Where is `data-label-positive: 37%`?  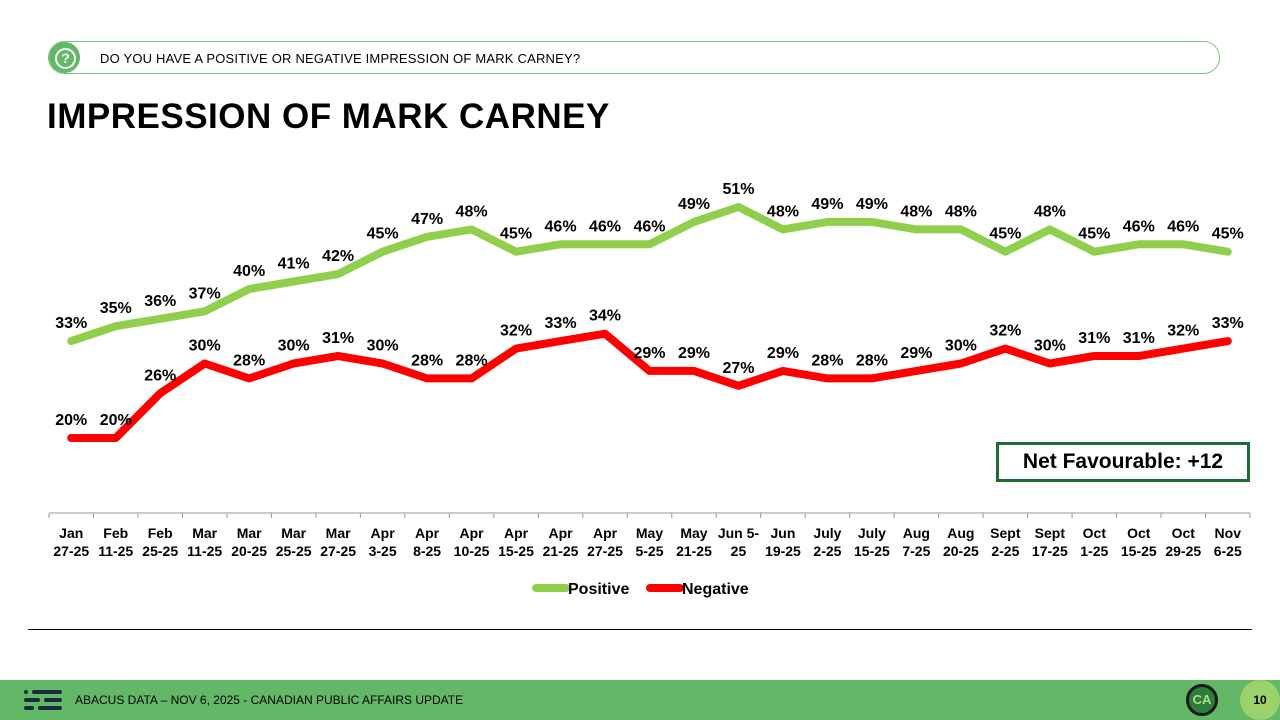 data-label-positive: 37% is located at coordinates (205, 293).